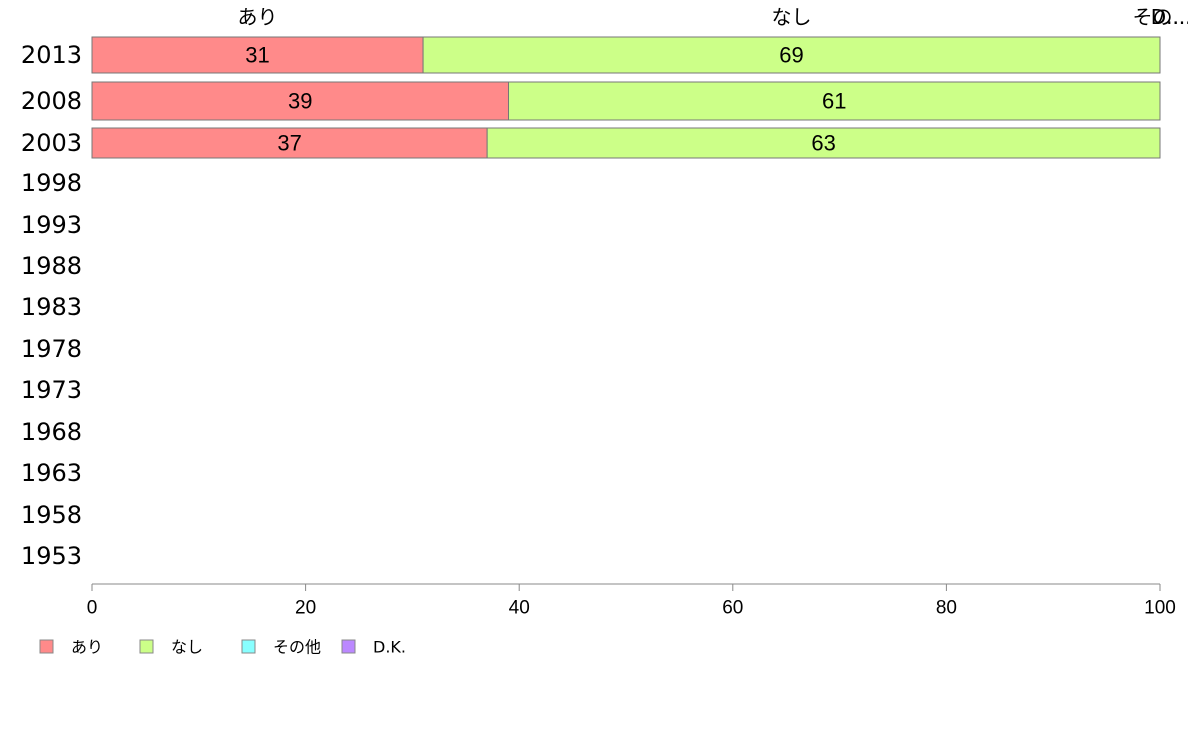 This screenshot has width=1188, height=736. I want to click on top-label-0: あり, so click(258, 17).